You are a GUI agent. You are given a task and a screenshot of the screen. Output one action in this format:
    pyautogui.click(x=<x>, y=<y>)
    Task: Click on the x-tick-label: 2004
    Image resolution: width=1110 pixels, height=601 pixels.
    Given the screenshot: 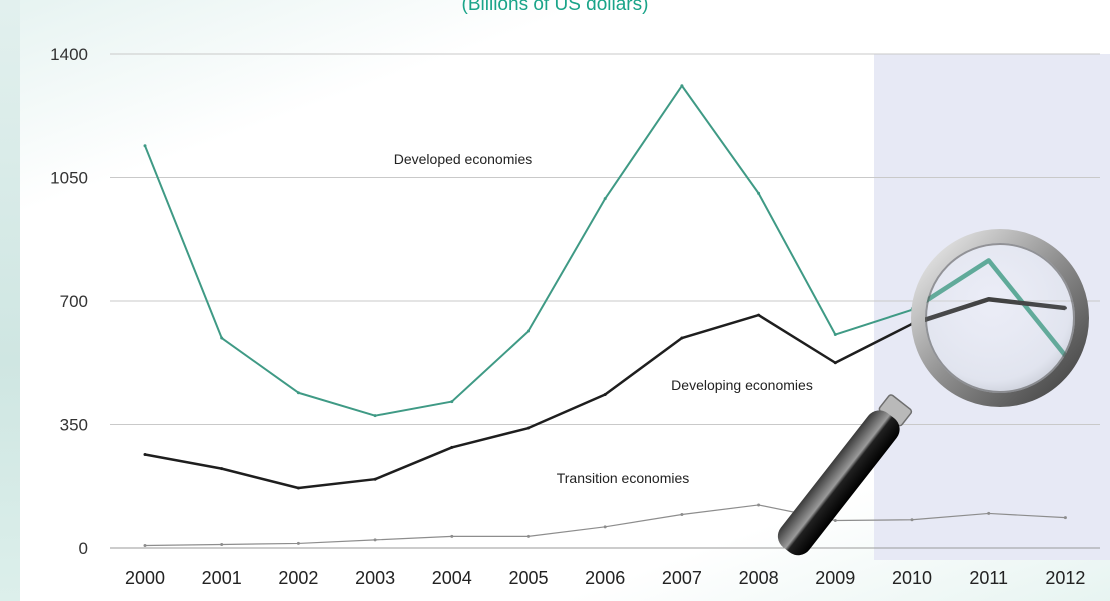 What is the action you would take?
    pyautogui.click(x=452, y=578)
    